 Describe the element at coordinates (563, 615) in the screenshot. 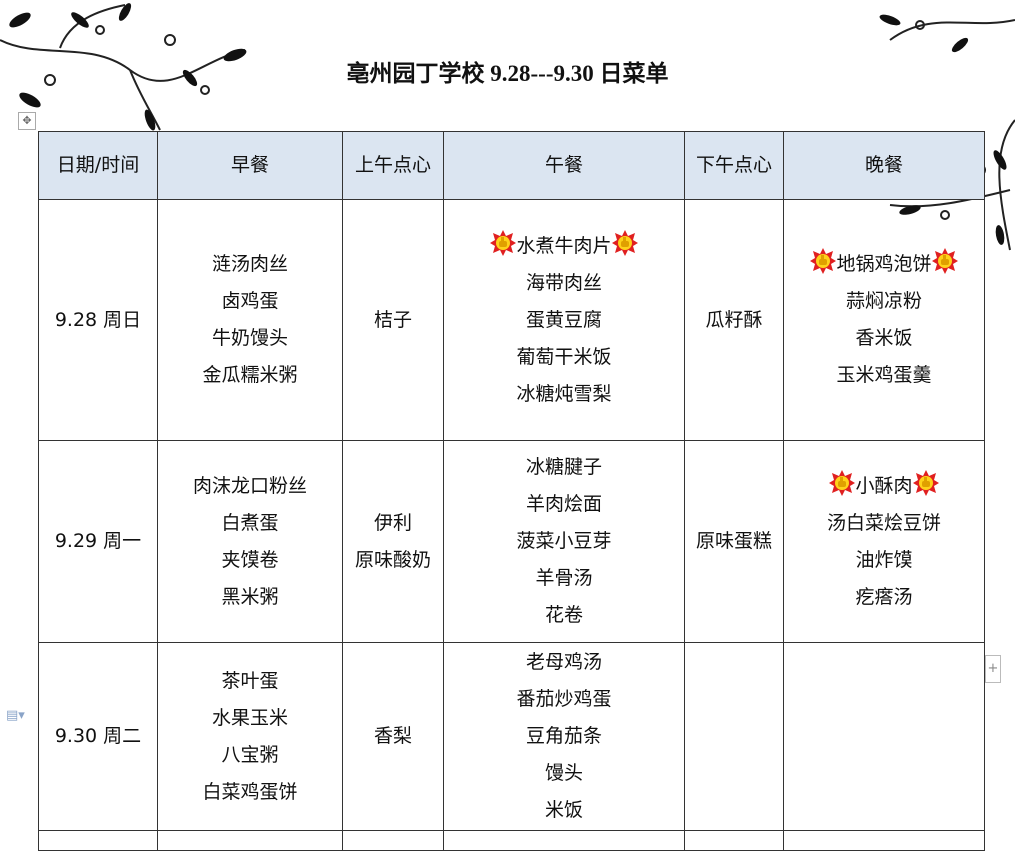

I see `menu-item-label: 花卷` at that location.